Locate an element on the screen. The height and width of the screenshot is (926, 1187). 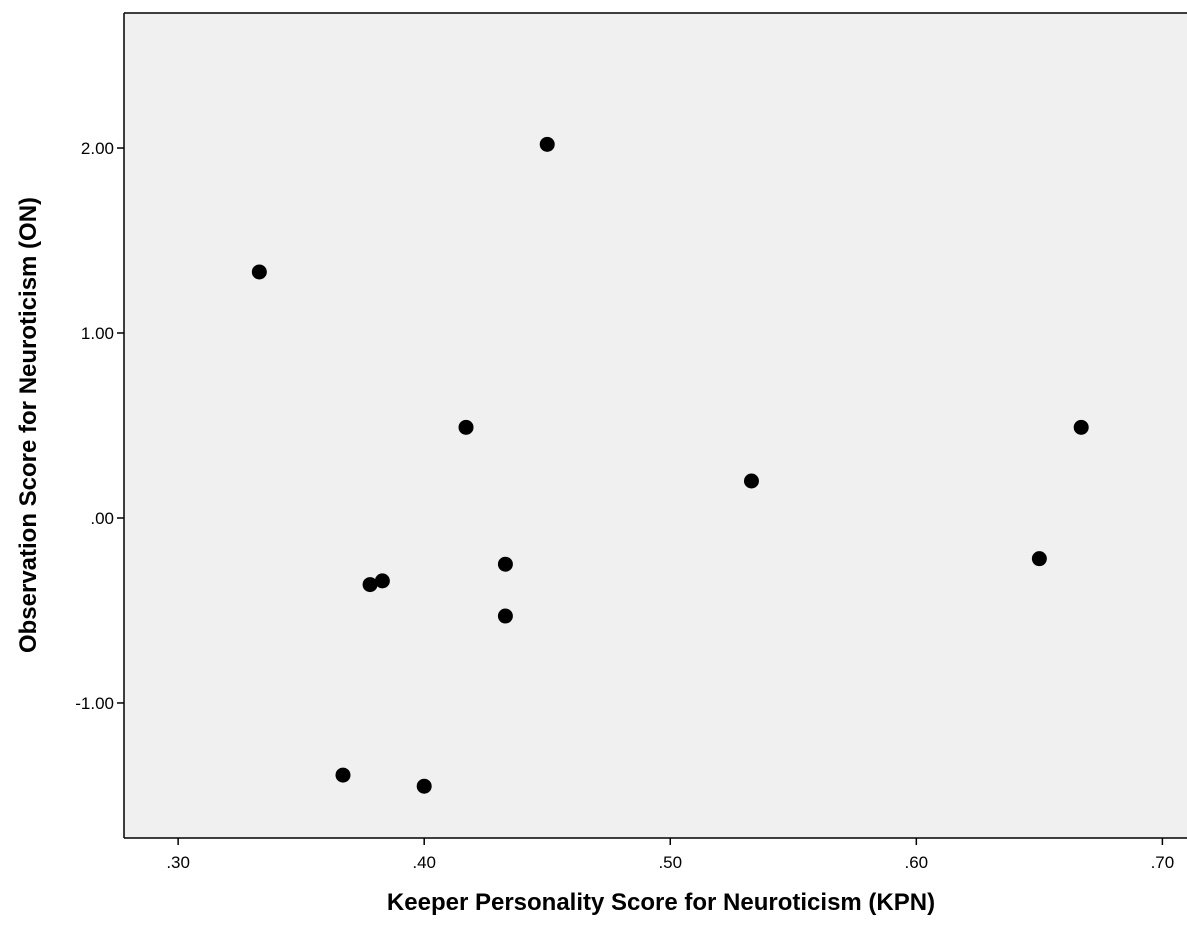
y-tick-label: -1.00 is located at coordinates (94, 703).